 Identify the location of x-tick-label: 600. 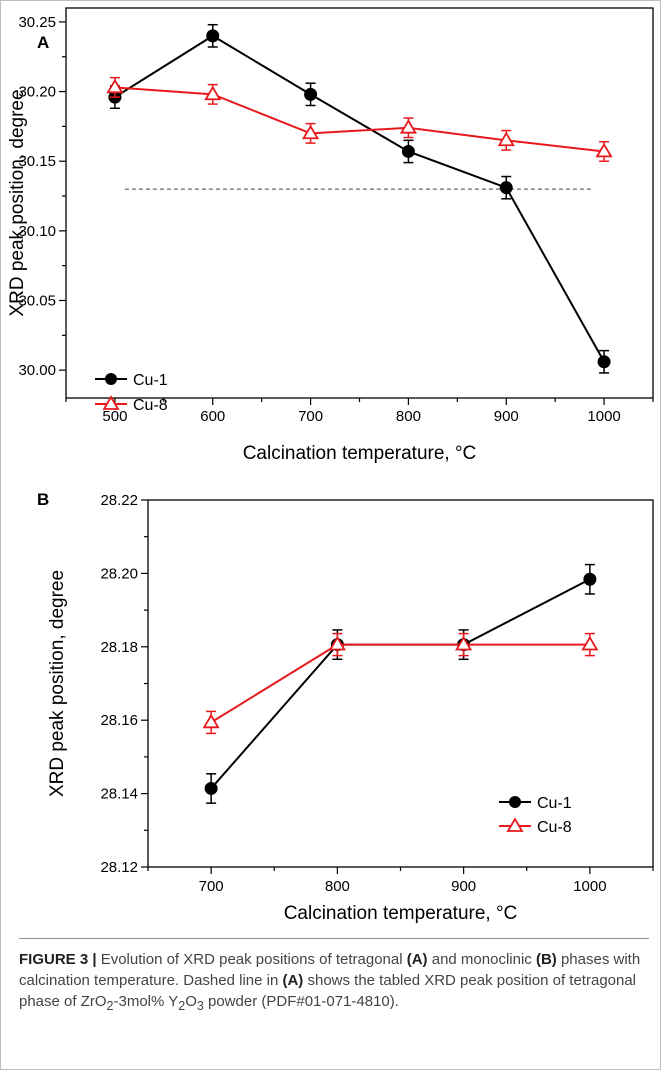
(212, 416).